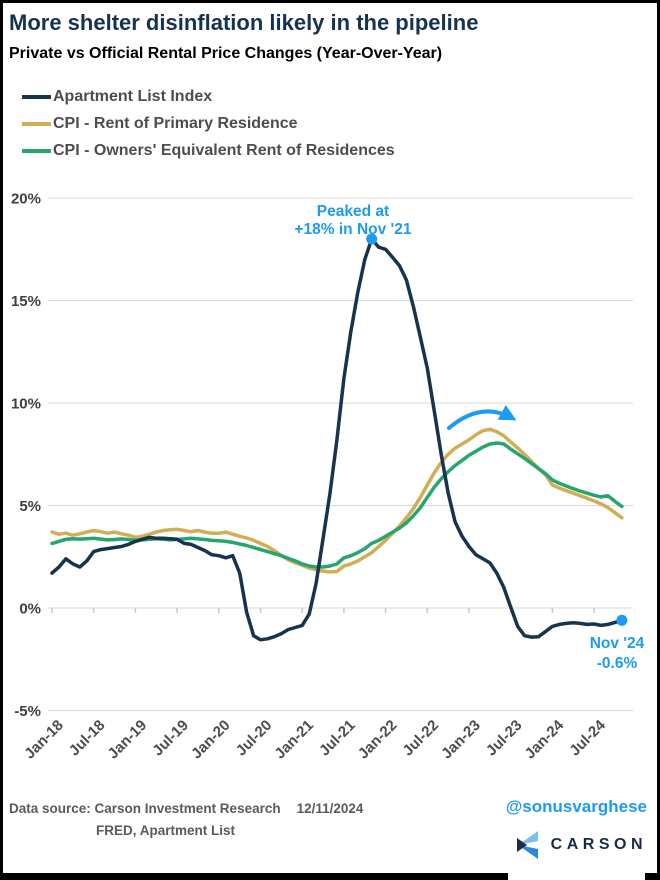 This screenshot has height=880, width=660. I want to click on svg-text: Jul-24, so click(587, 737).